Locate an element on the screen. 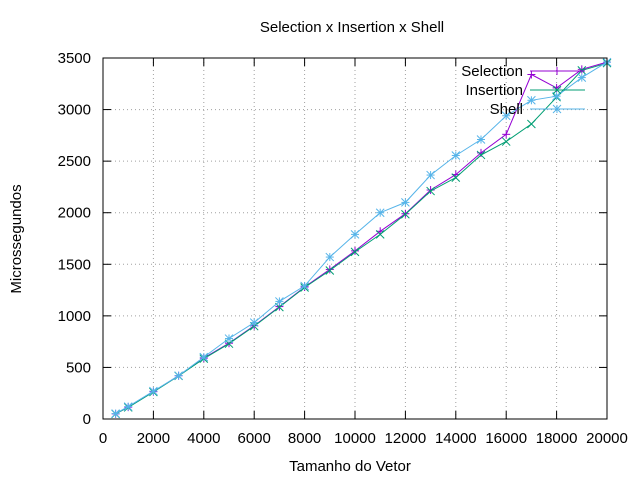  legend-label-selection: Selection is located at coordinates (492, 71).